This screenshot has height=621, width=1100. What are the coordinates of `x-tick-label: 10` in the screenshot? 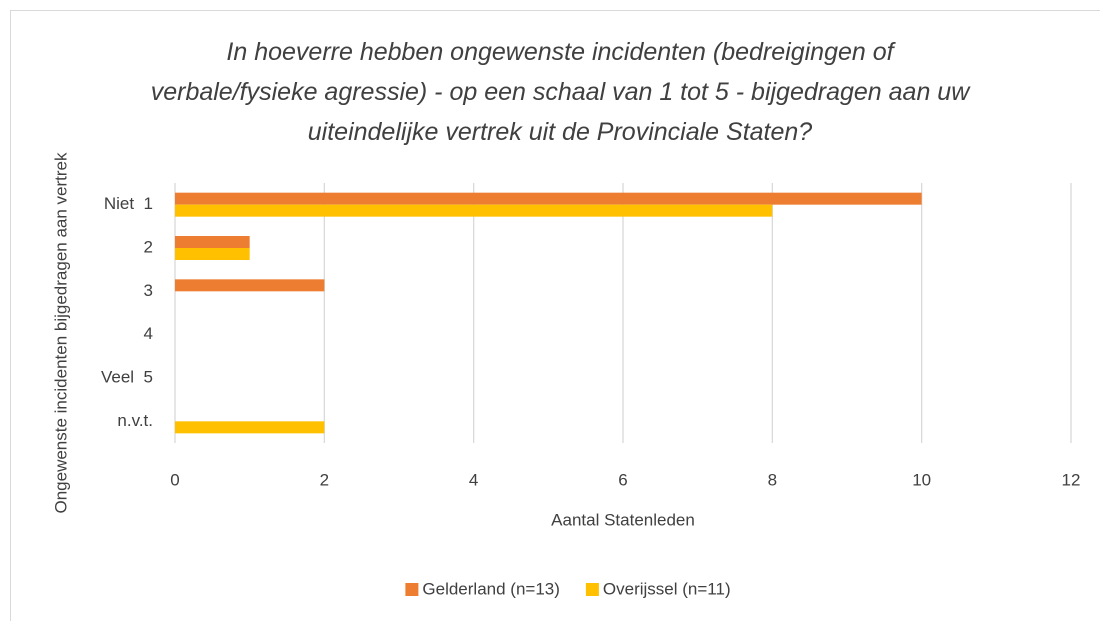 It's located at (921, 479).